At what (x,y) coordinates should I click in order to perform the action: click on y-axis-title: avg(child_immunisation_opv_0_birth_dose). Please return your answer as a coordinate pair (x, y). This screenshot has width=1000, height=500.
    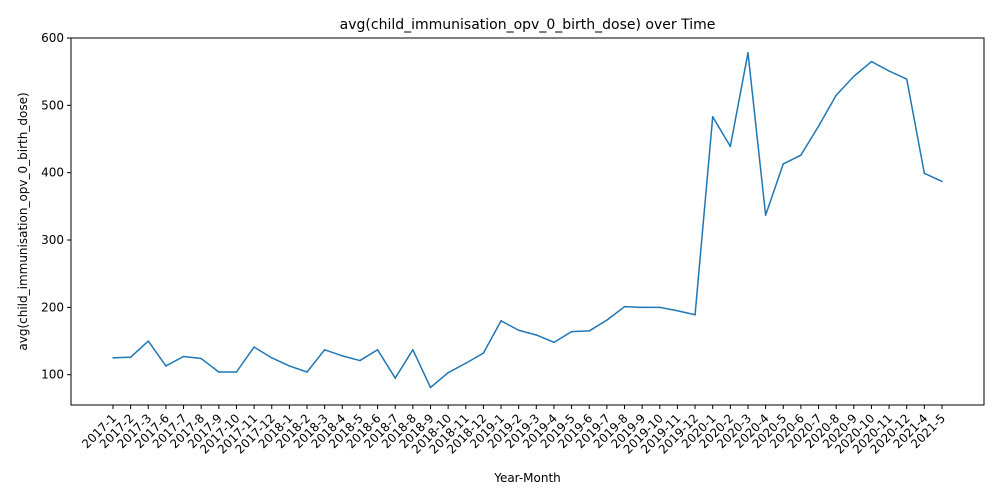
    Looking at the image, I should click on (23, 221).